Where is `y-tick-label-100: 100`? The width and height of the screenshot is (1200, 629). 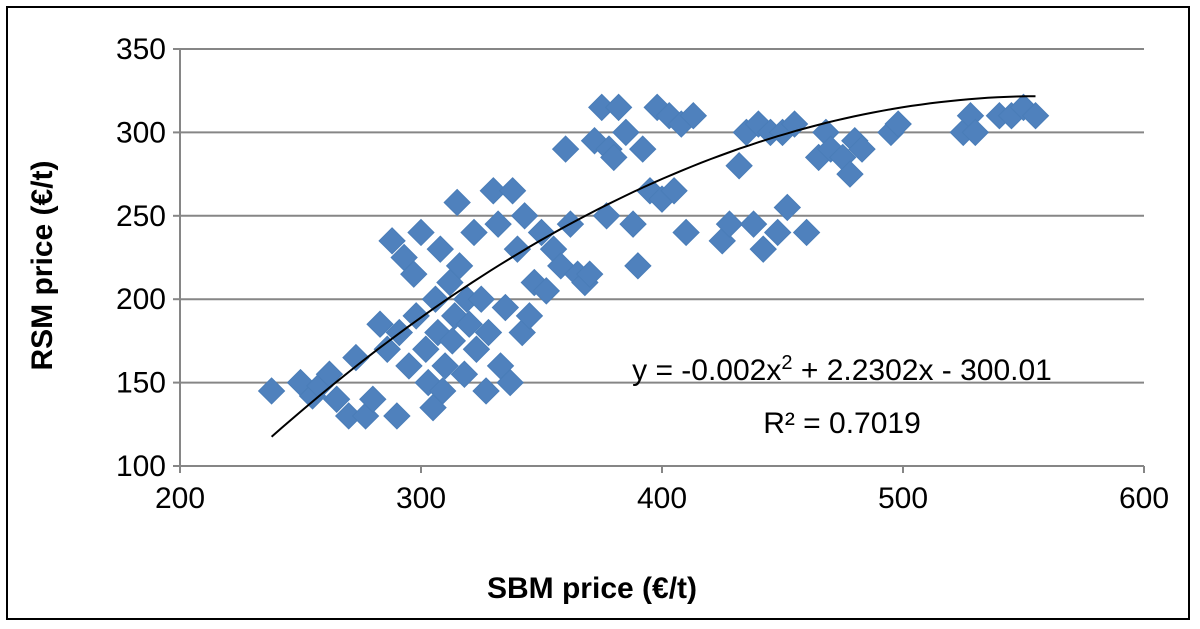
y-tick-label-100: 100 is located at coordinates (141, 466).